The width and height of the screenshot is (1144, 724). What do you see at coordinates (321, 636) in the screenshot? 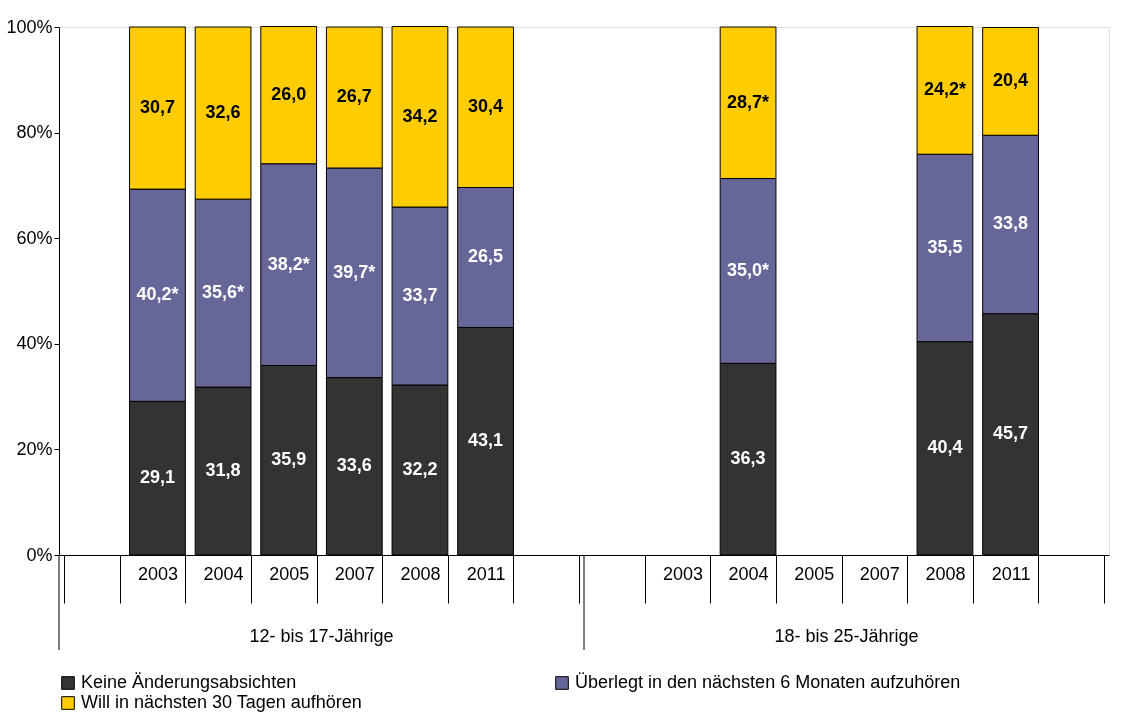
I see `text: 12- bis 17-Jährige` at bounding box center [321, 636].